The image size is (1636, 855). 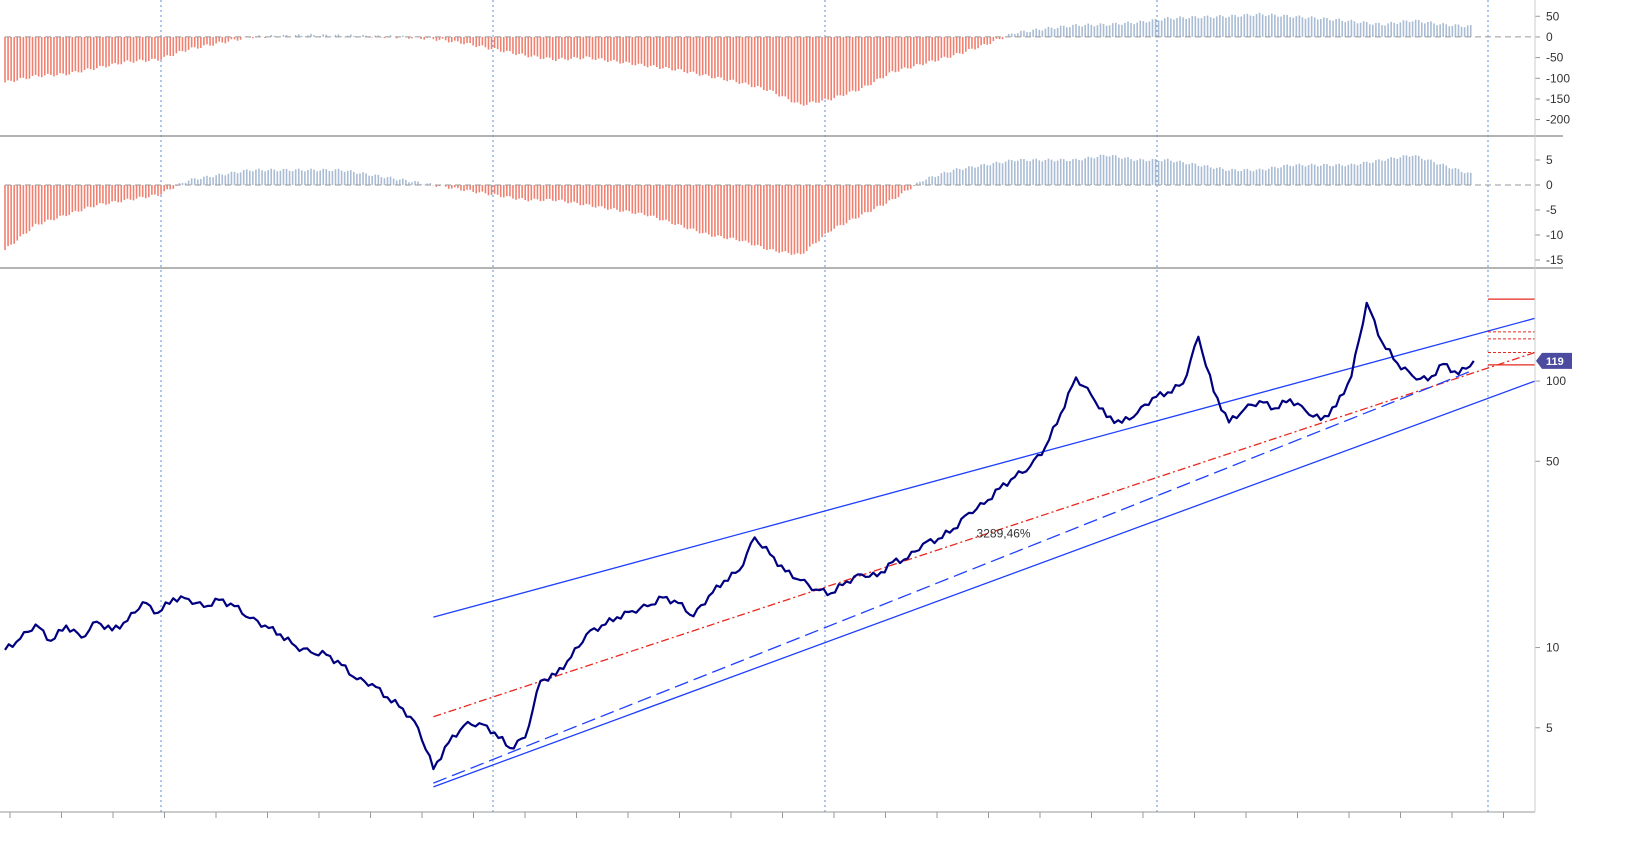 I want to click on x-axis, so click(x=767, y=814).